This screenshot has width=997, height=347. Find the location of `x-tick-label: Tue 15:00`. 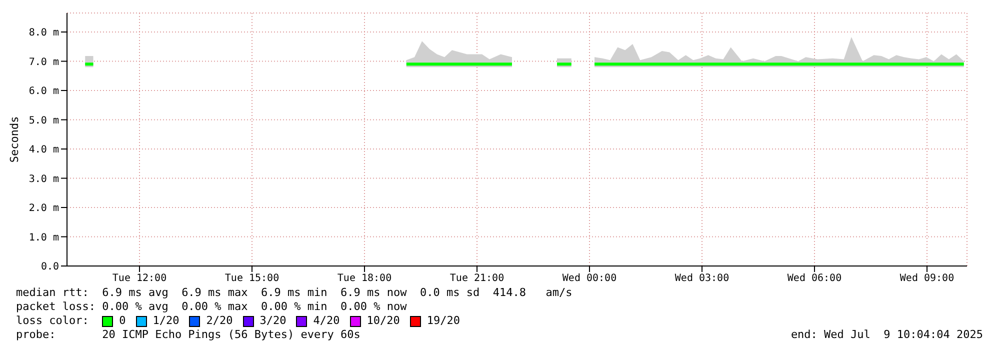

x-tick-label: Tue 15:00 is located at coordinates (252, 278).